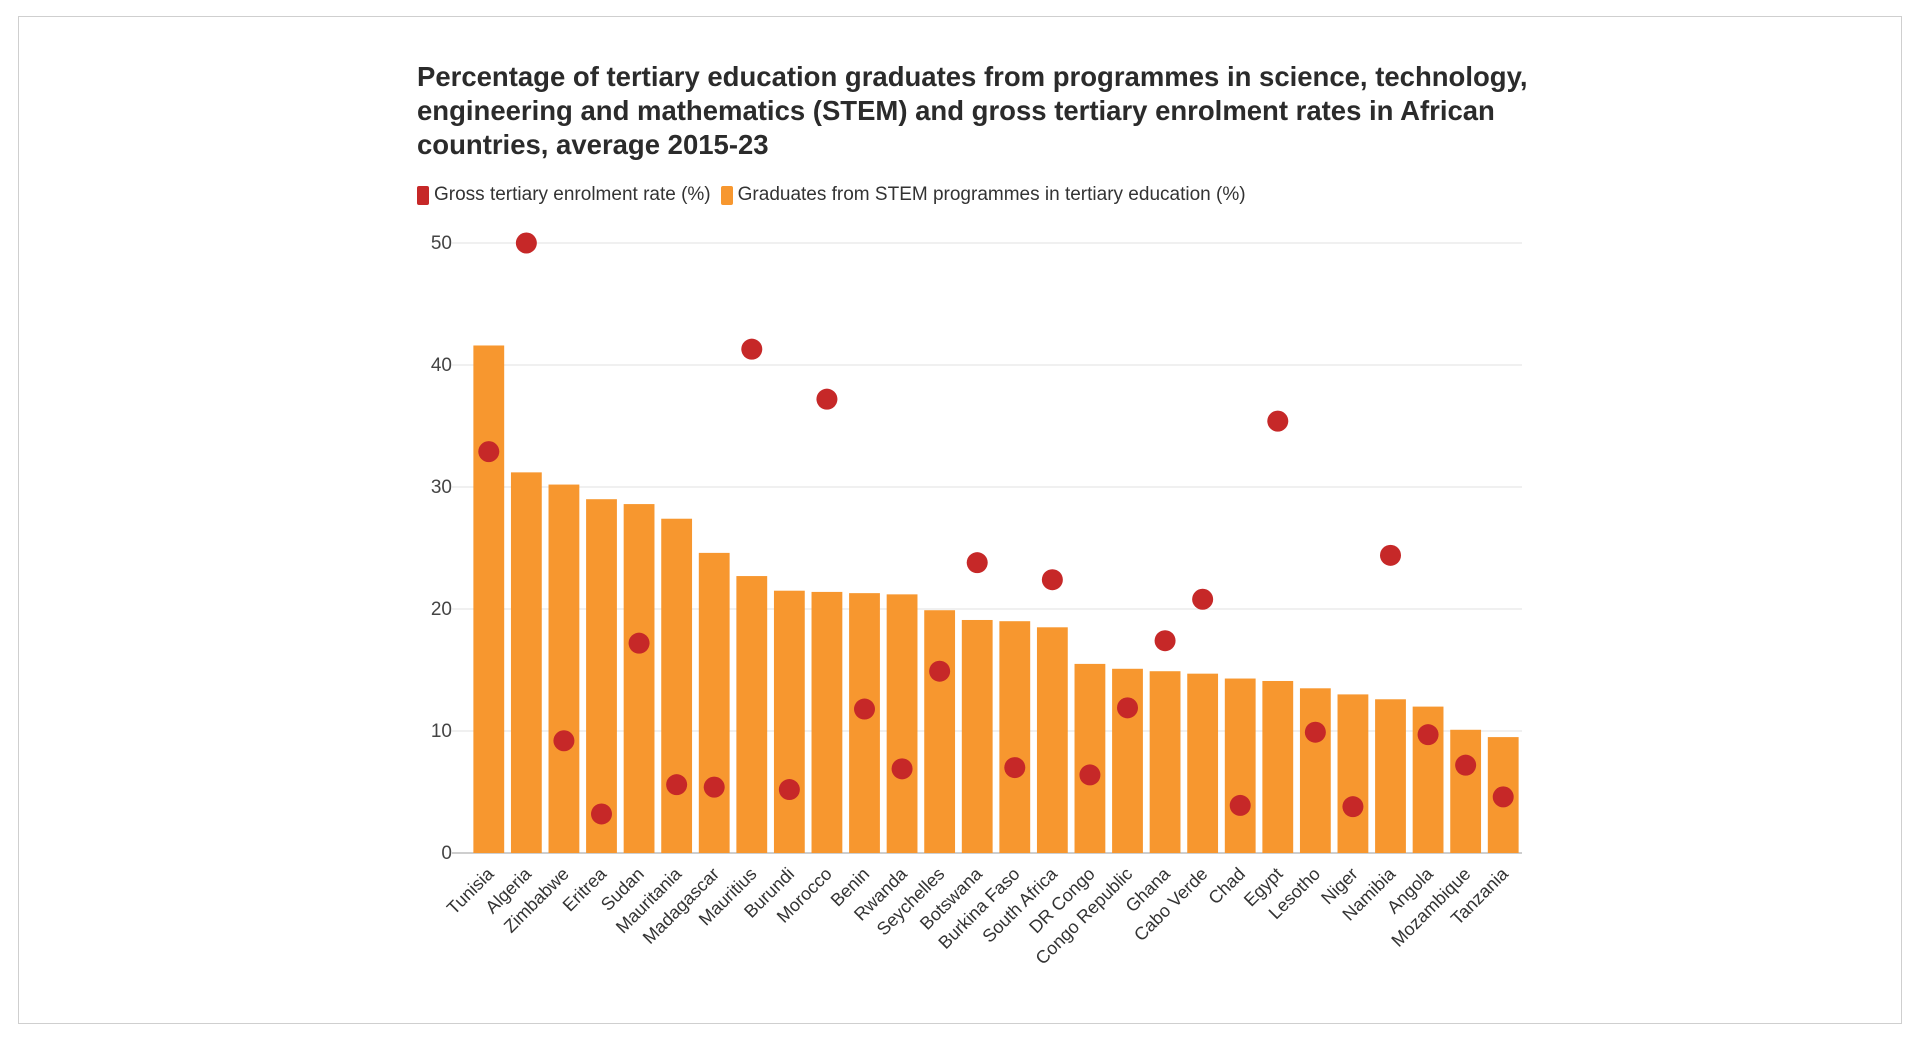 The height and width of the screenshot is (1047, 1920). Describe the element at coordinates (564, 741) in the screenshot. I see `point-zimbabwe` at that location.